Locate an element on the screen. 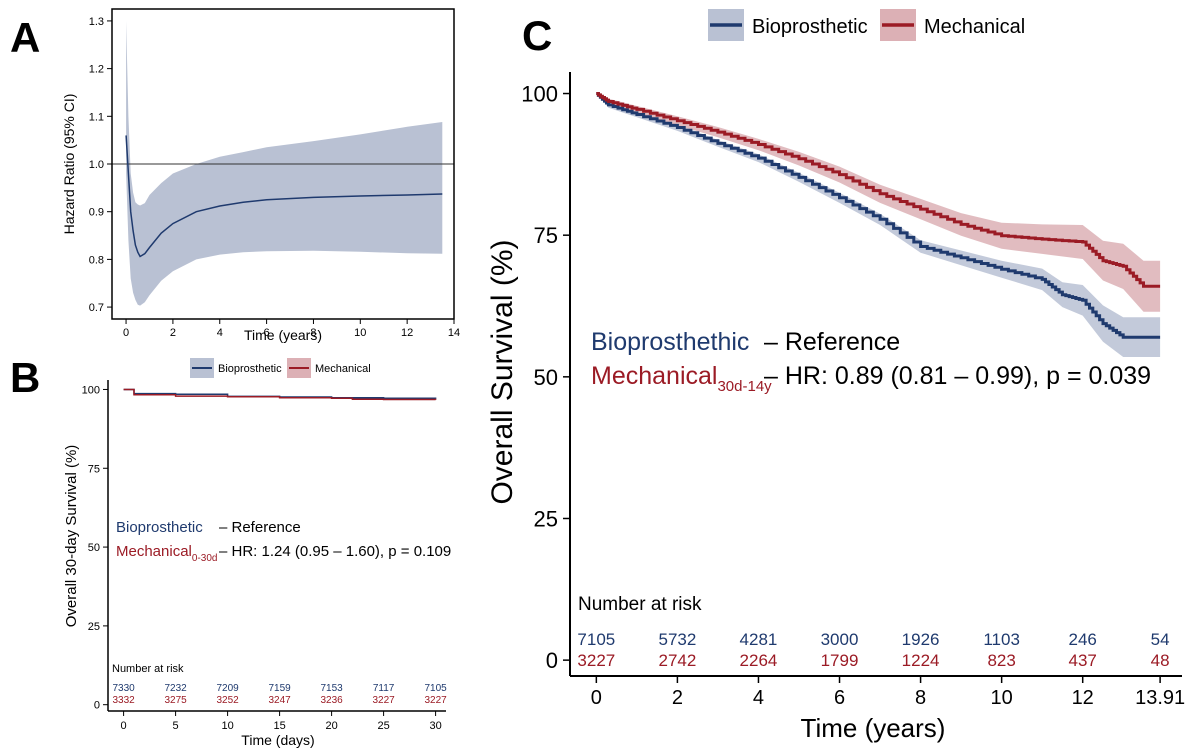  panel-a-ylabel: Hazard Ratio (95% CI) is located at coordinates (69, 164).